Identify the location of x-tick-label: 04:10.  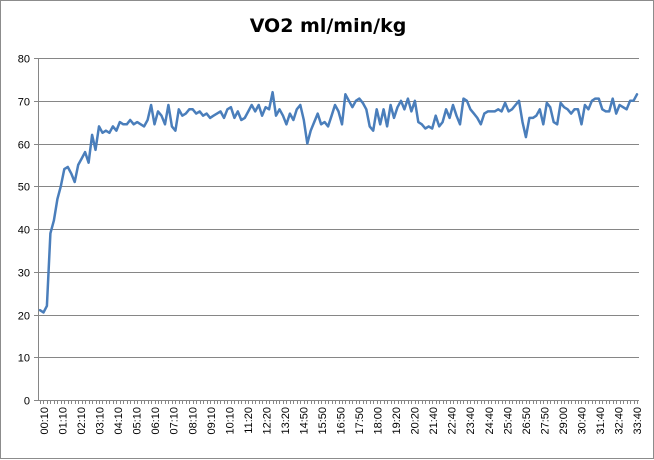
(119, 421).